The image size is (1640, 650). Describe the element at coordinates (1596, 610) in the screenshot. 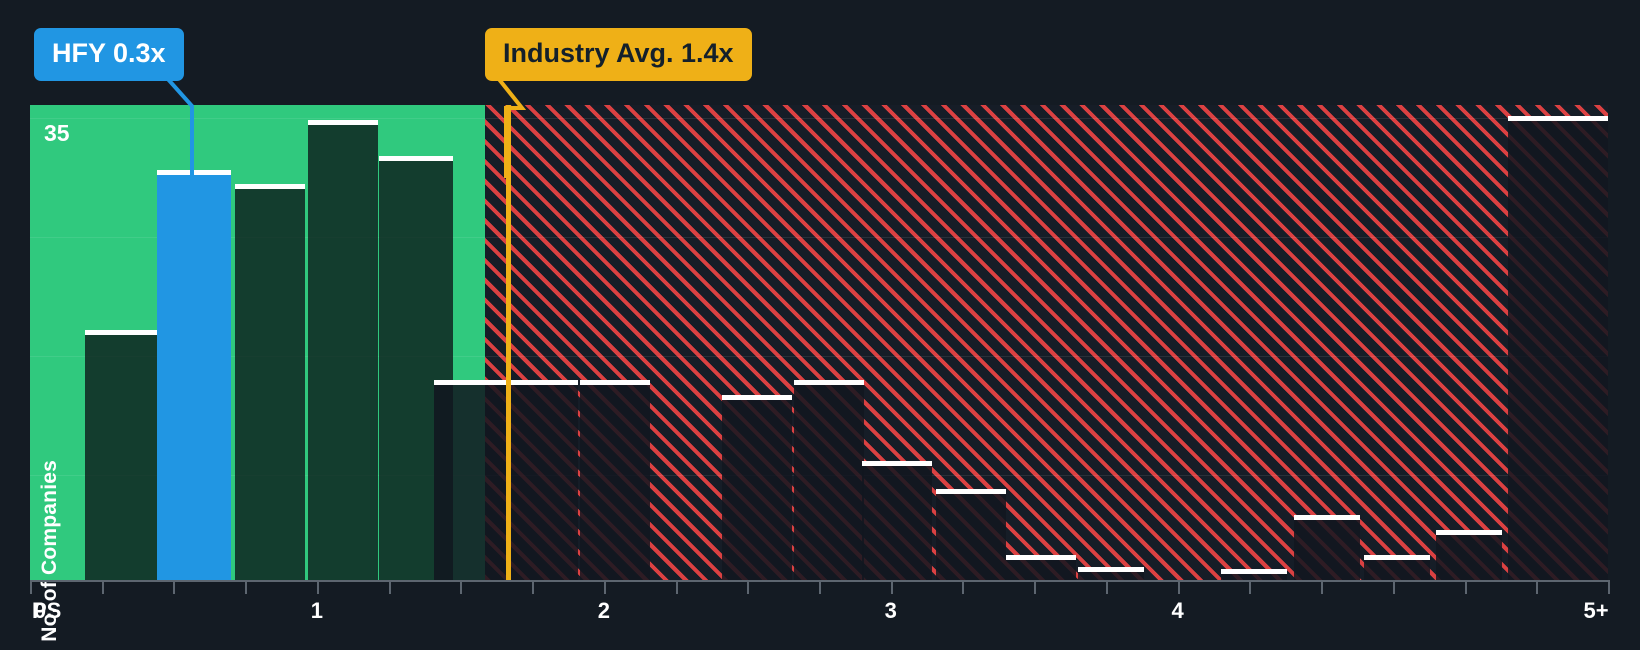

I see `x-axis-label-5plus: 5+` at that location.